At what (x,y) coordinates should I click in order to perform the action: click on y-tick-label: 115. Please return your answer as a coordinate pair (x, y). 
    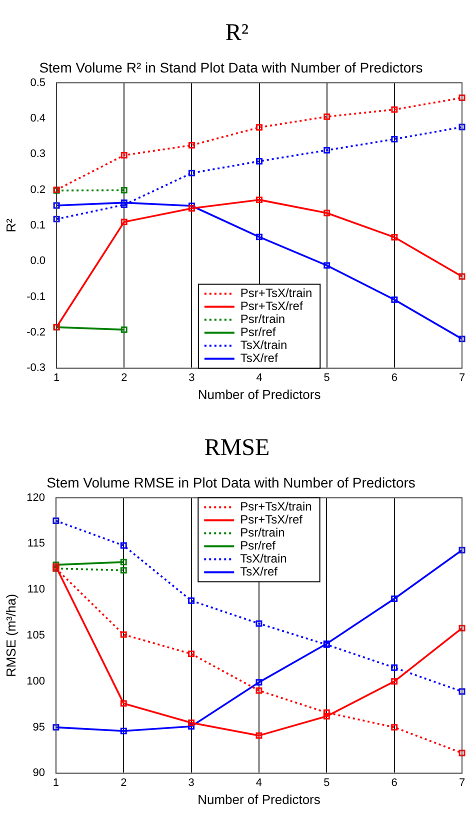
    Looking at the image, I should click on (36, 544).